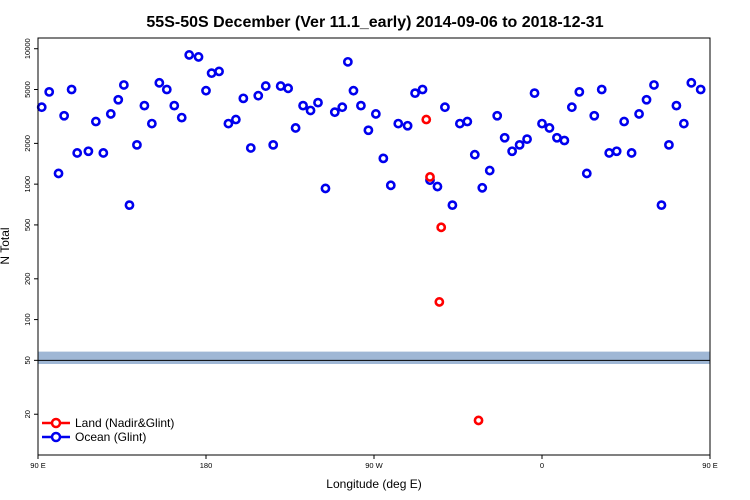  Describe the element at coordinates (27, 279) in the screenshot. I see `y-tick-label: 200` at that location.